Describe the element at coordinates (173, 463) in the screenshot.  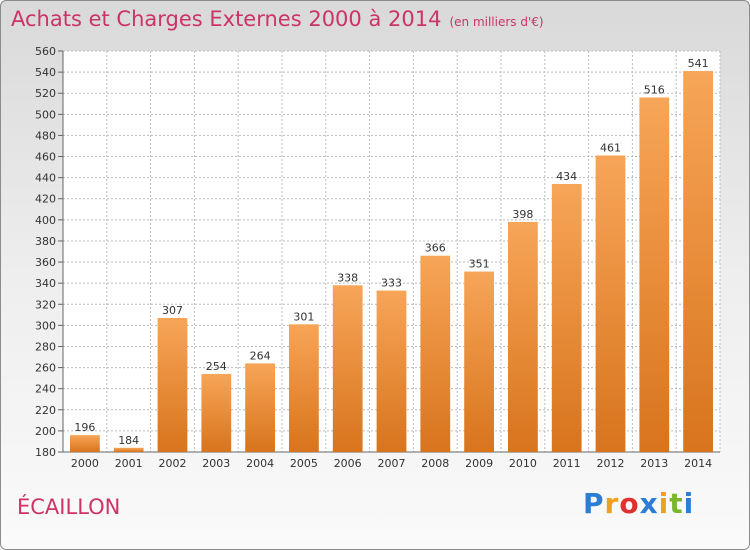
I see `x-tick-label: 2002` at that location.